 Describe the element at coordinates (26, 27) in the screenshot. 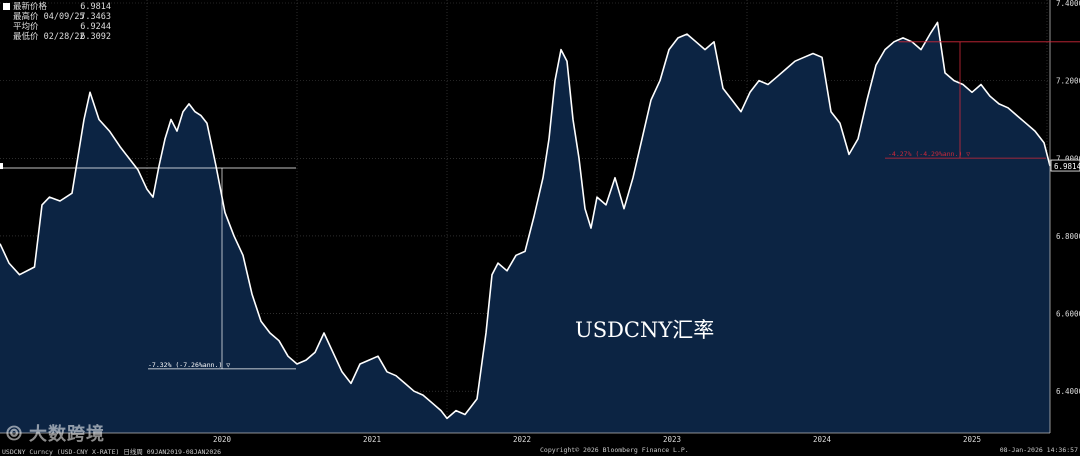

I see `legend-label: 平均价` at that location.